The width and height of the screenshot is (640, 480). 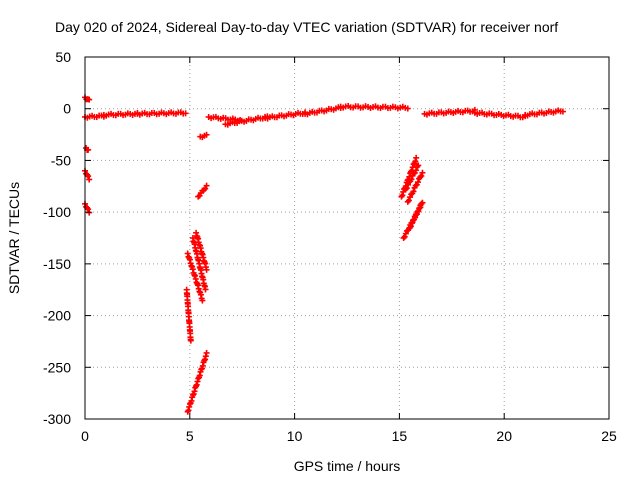 What do you see at coordinates (609, 436) in the screenshot?
I see `x-tick-label: 25` at bounding box center [609, 436].